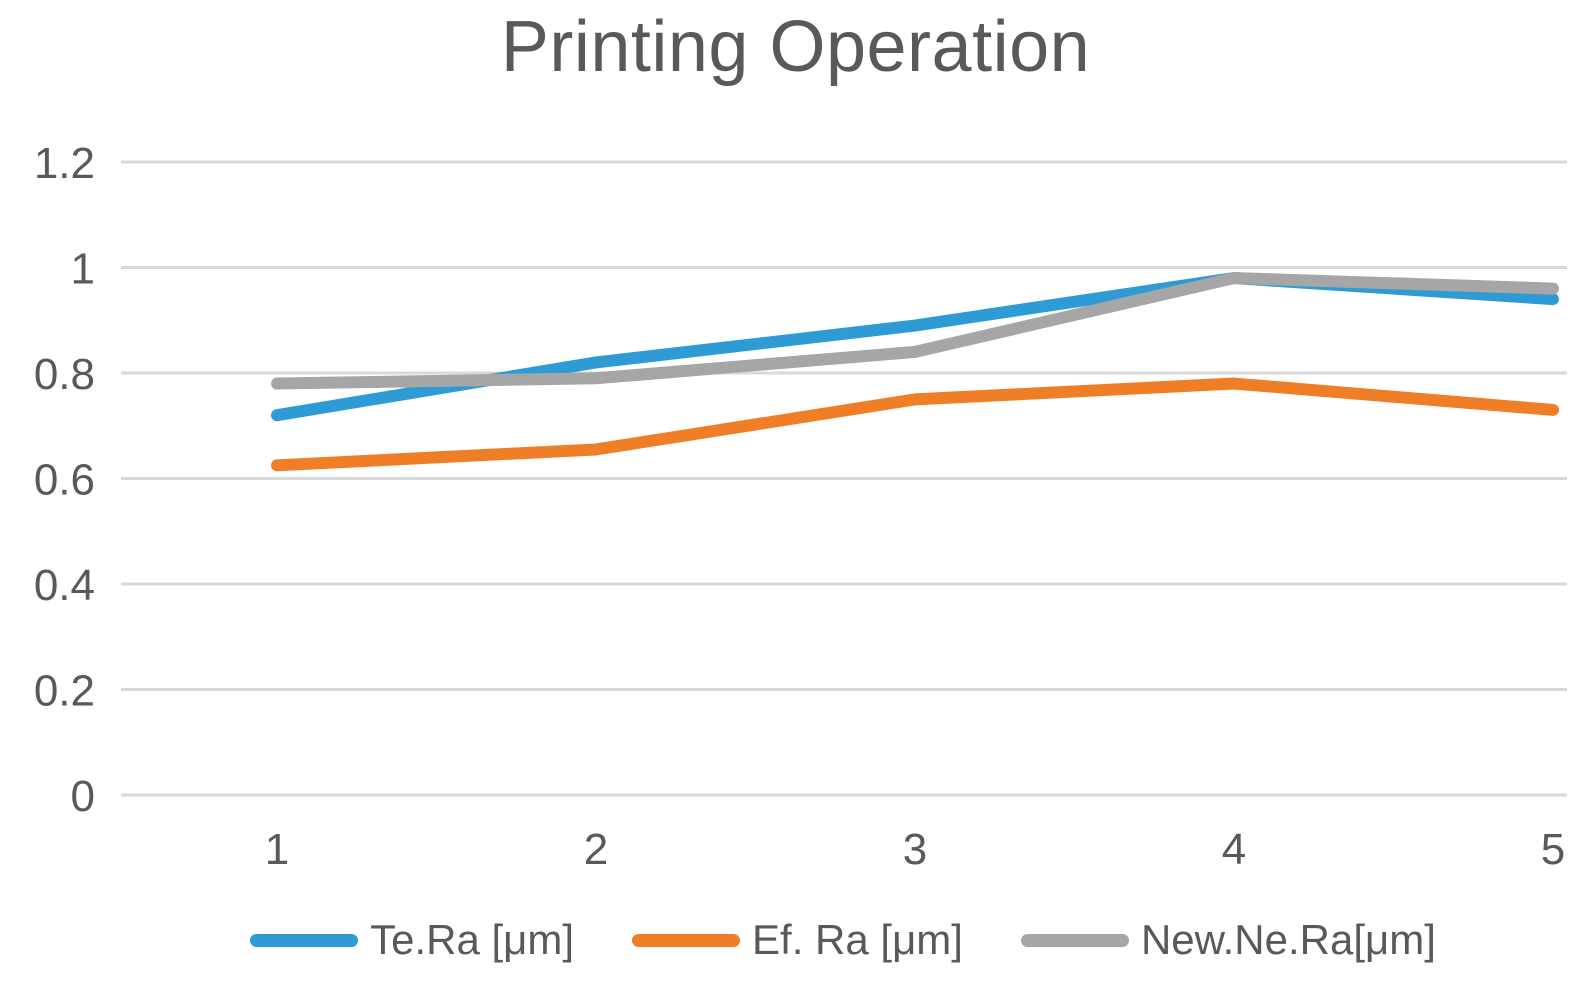  Describe the element at coordinates (1553, 849) in the screenshot. I see `x-axis-tick-label: 5` at that location.